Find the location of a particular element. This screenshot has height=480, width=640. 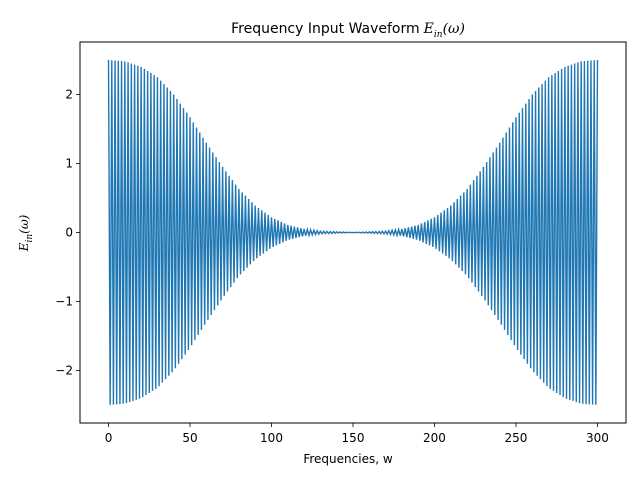

x-tick-label: 300 is located at coordinates (597, 438).